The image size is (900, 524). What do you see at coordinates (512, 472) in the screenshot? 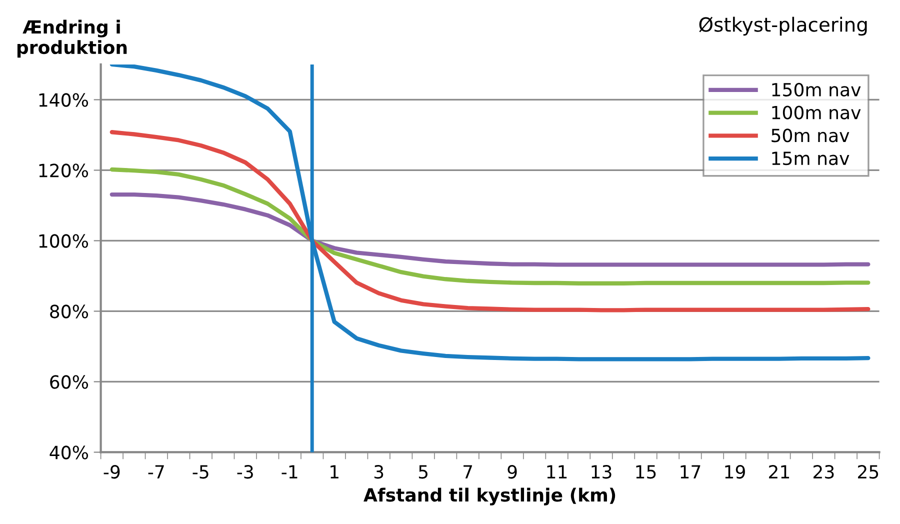
I see `x-tick-label: 9` at bounding box center [512, 472].